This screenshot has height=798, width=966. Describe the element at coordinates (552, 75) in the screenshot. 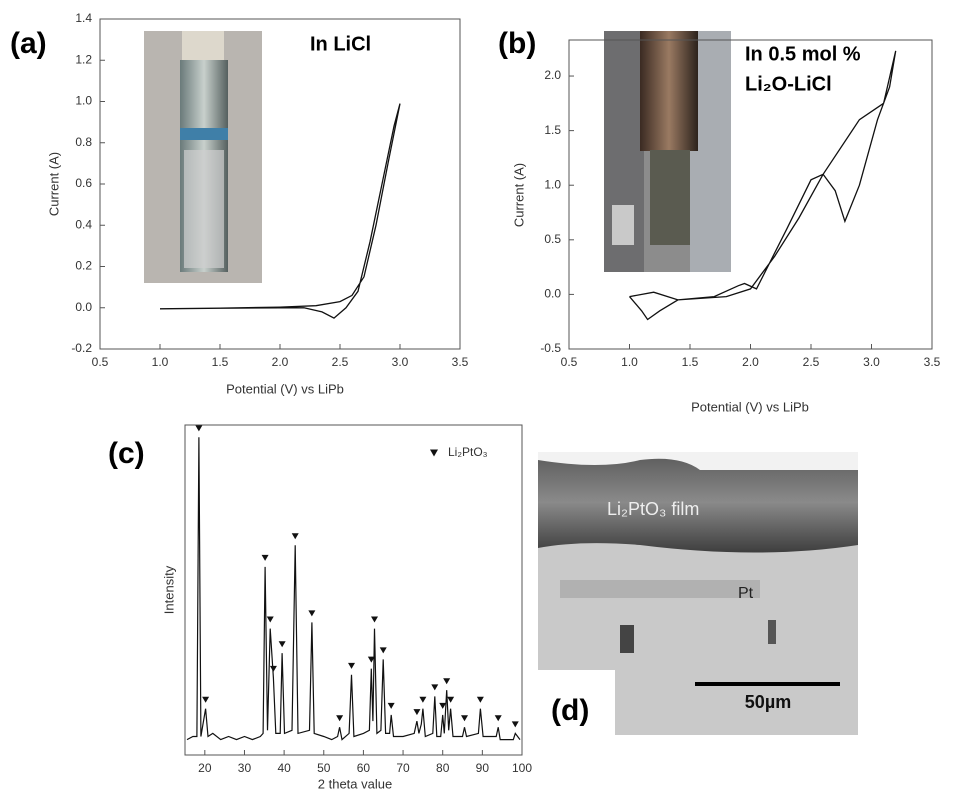

I see `y-tick-label: 2.0` at that location.